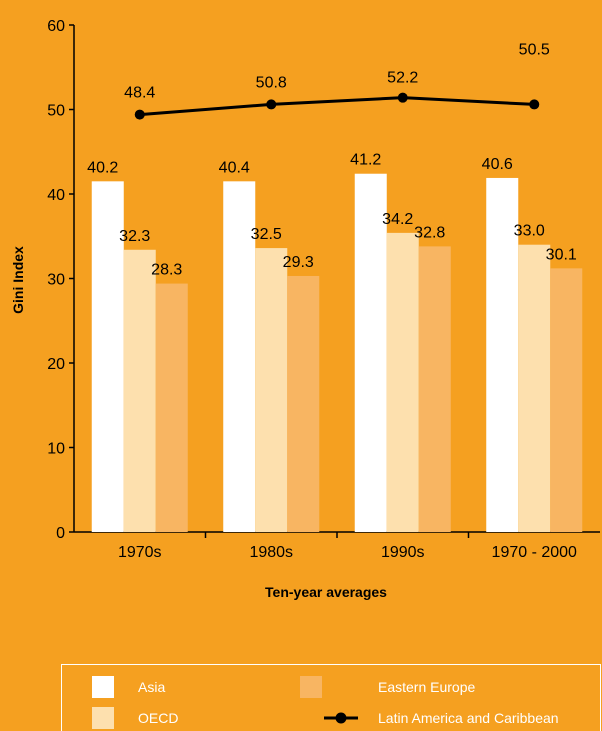 The height and width of the screenshot is (731, 602). I want to click on legend-swatch-oecd, so click(103, 718).